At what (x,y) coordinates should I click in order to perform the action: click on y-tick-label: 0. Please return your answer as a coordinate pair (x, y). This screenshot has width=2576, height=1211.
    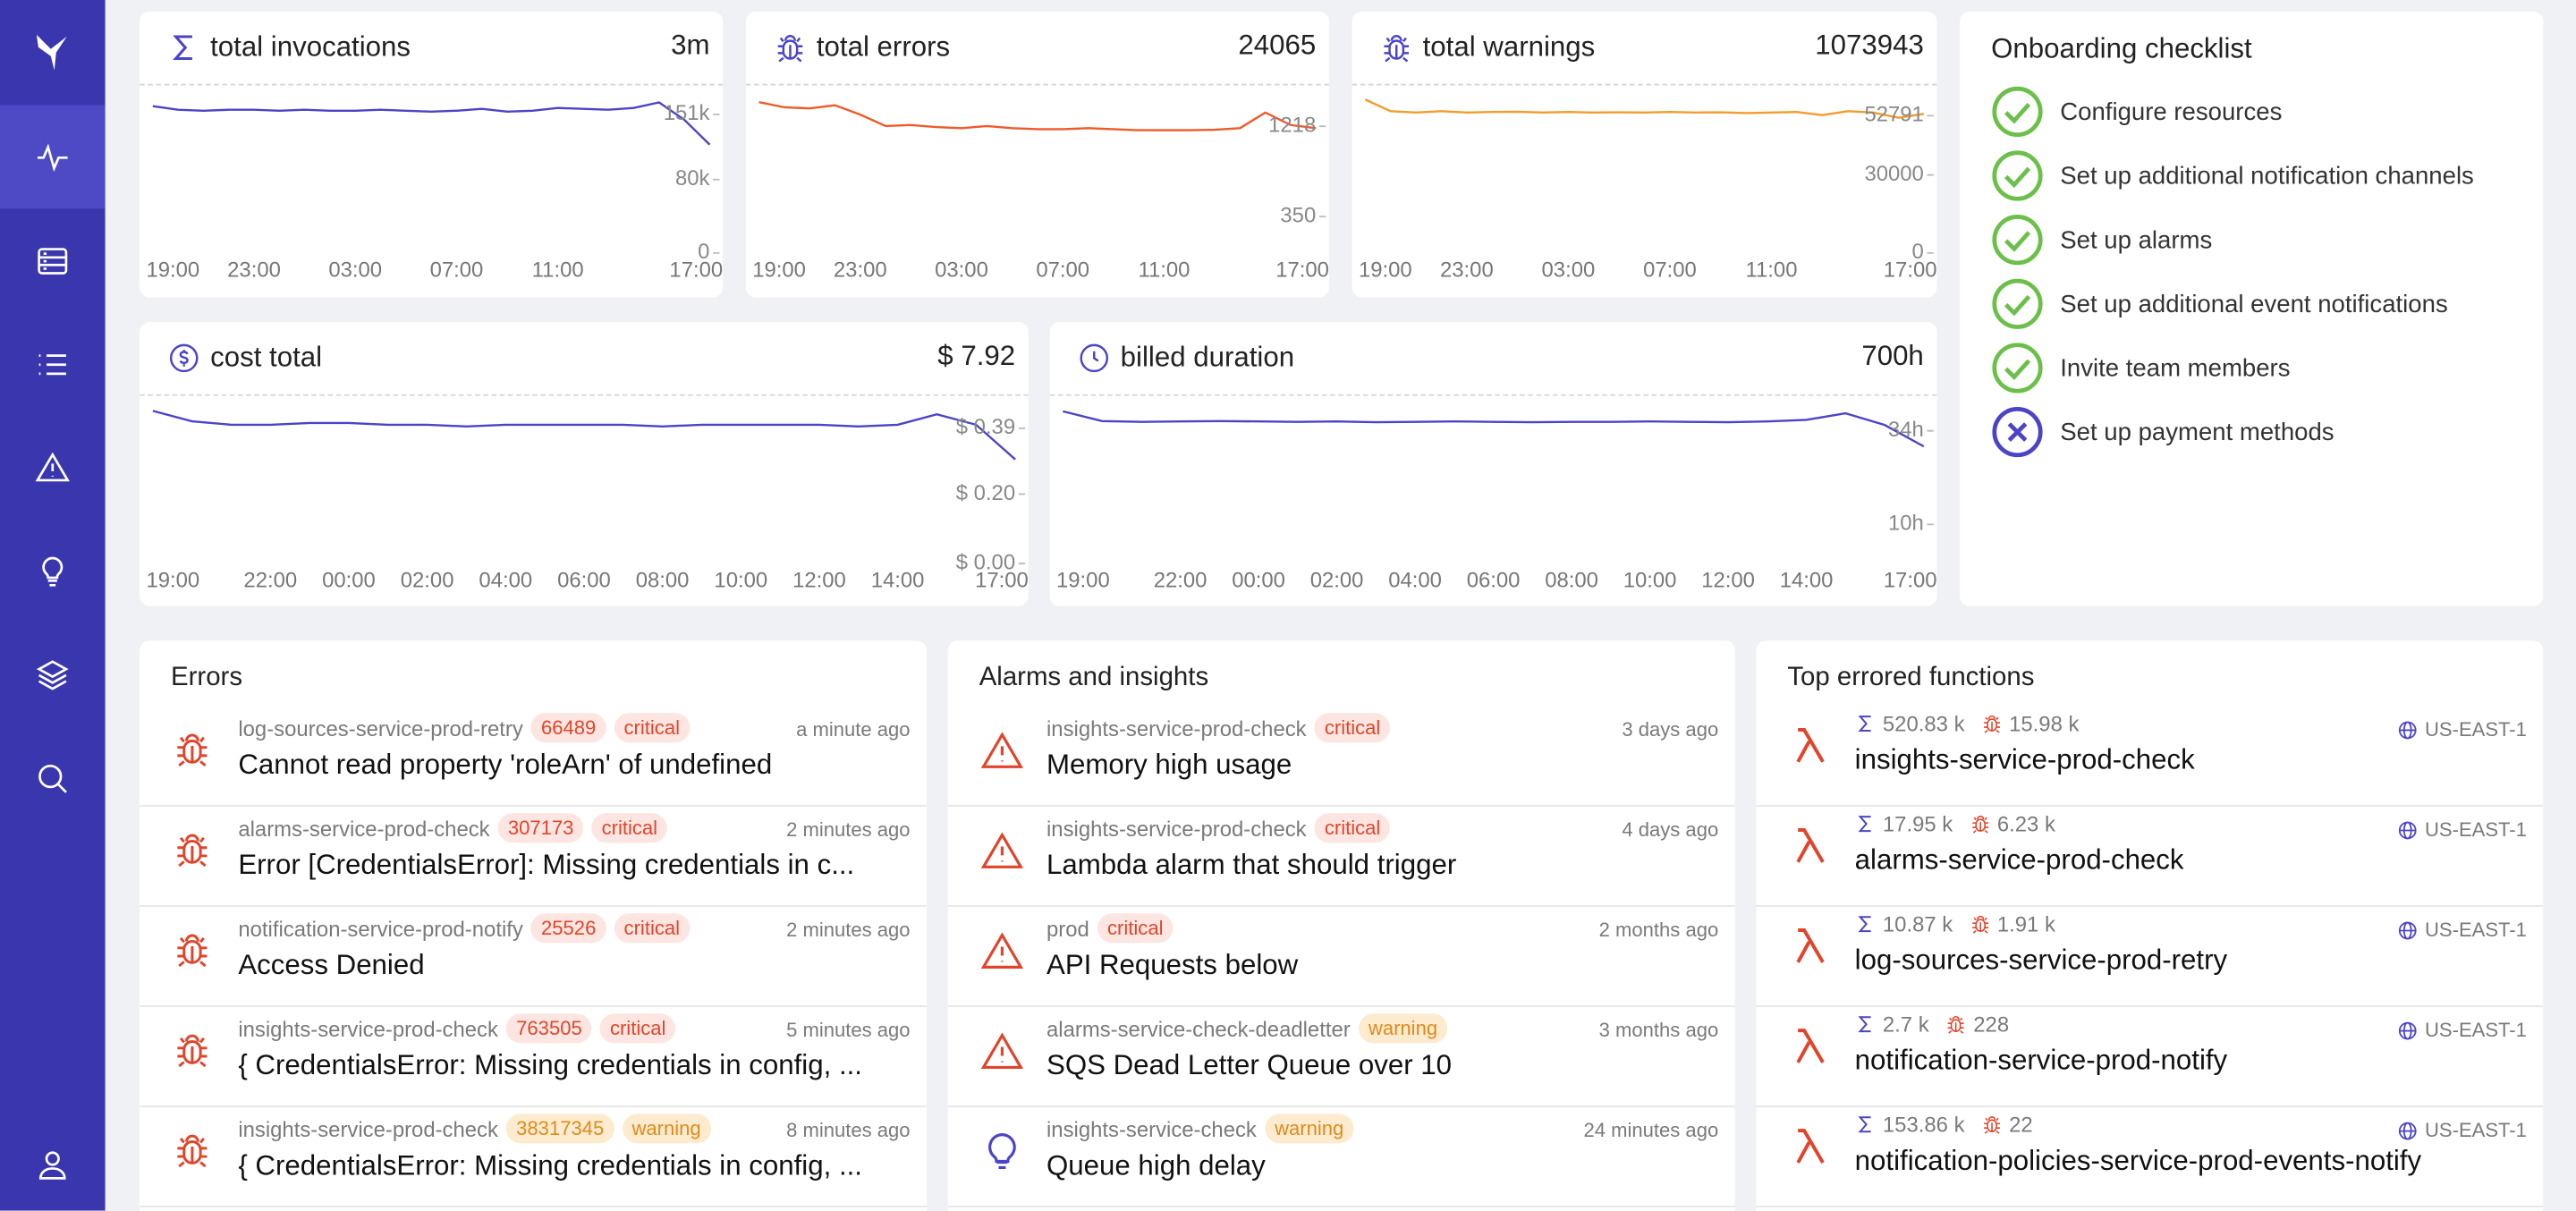
    Looking at the image, I should click on (703, 252).